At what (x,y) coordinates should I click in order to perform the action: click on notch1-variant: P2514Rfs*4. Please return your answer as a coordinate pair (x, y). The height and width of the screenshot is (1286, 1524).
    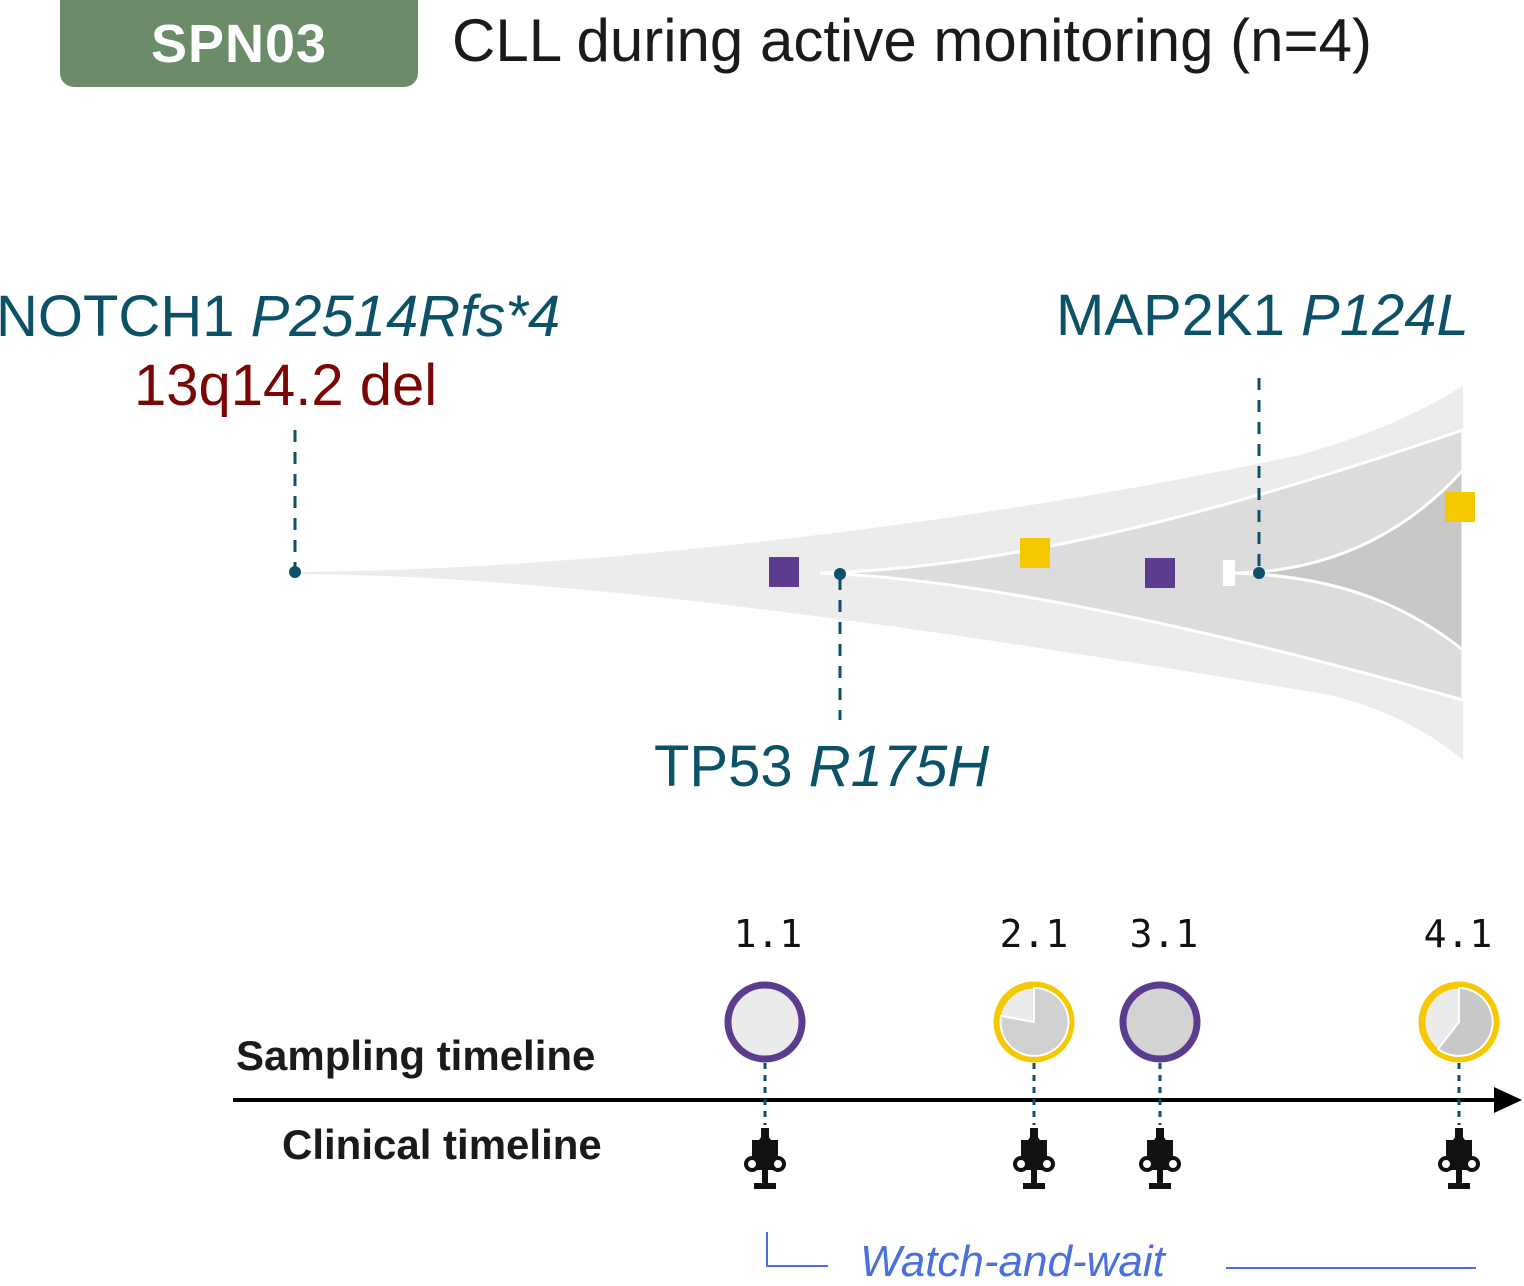
    Looking at the image, I should click on (405, 316).